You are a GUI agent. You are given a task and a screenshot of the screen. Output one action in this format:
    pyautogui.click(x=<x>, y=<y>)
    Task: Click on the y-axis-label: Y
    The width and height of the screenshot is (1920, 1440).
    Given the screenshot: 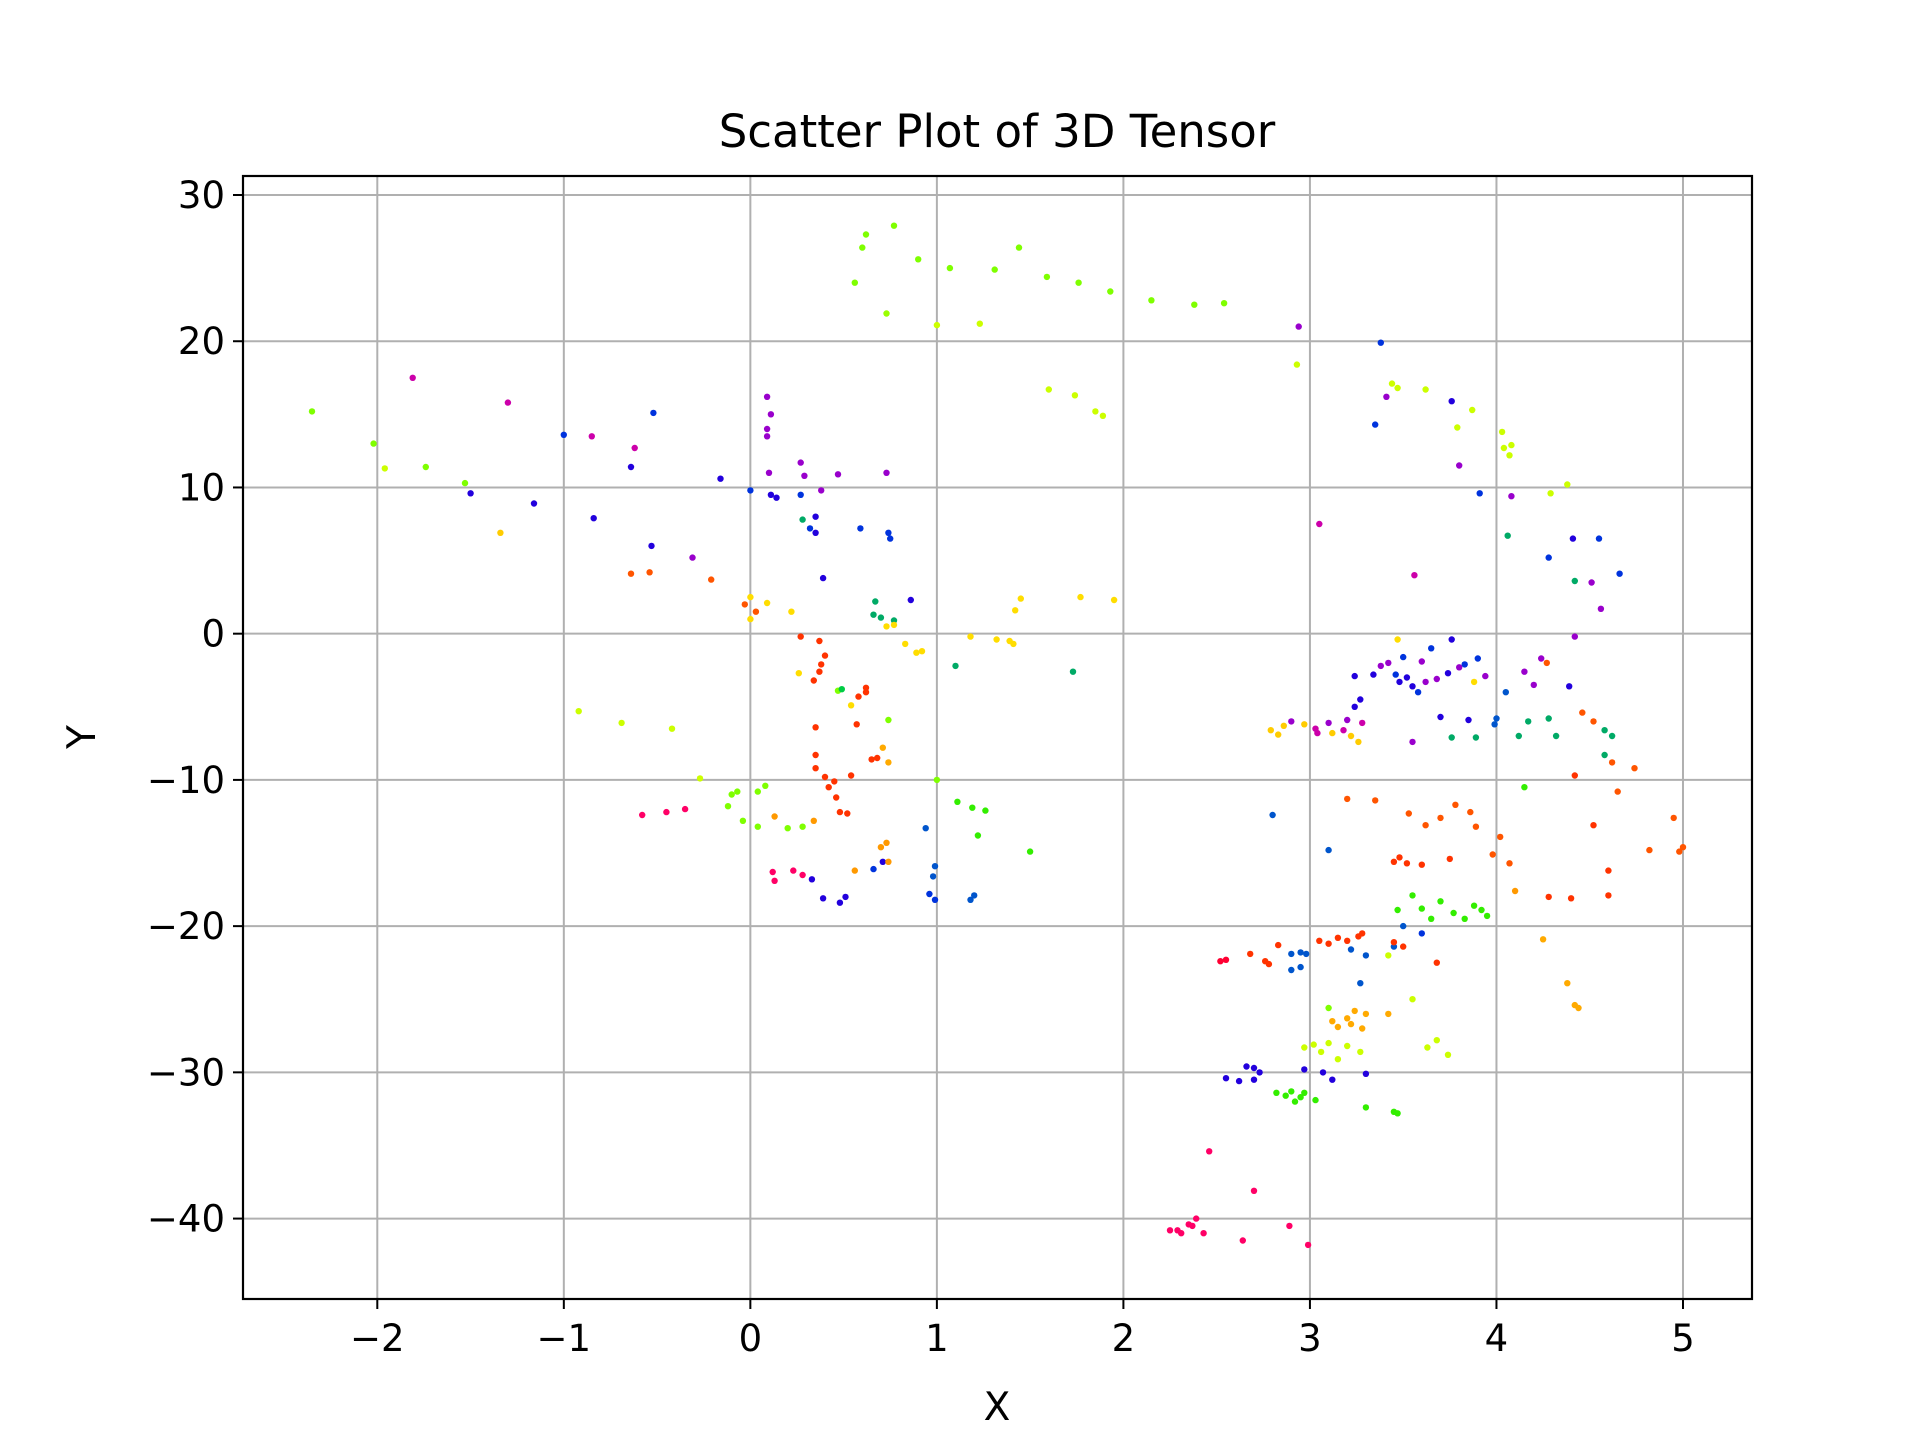 What is the action you would take?
    pyautogui.click(x=82, y=737)
    